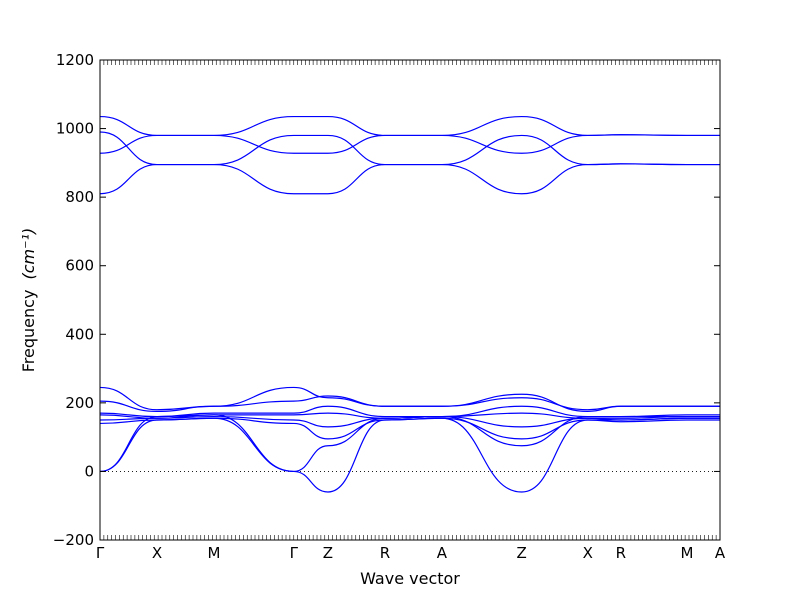  I want to click on y-tick-label: 0, so click(89, 471).